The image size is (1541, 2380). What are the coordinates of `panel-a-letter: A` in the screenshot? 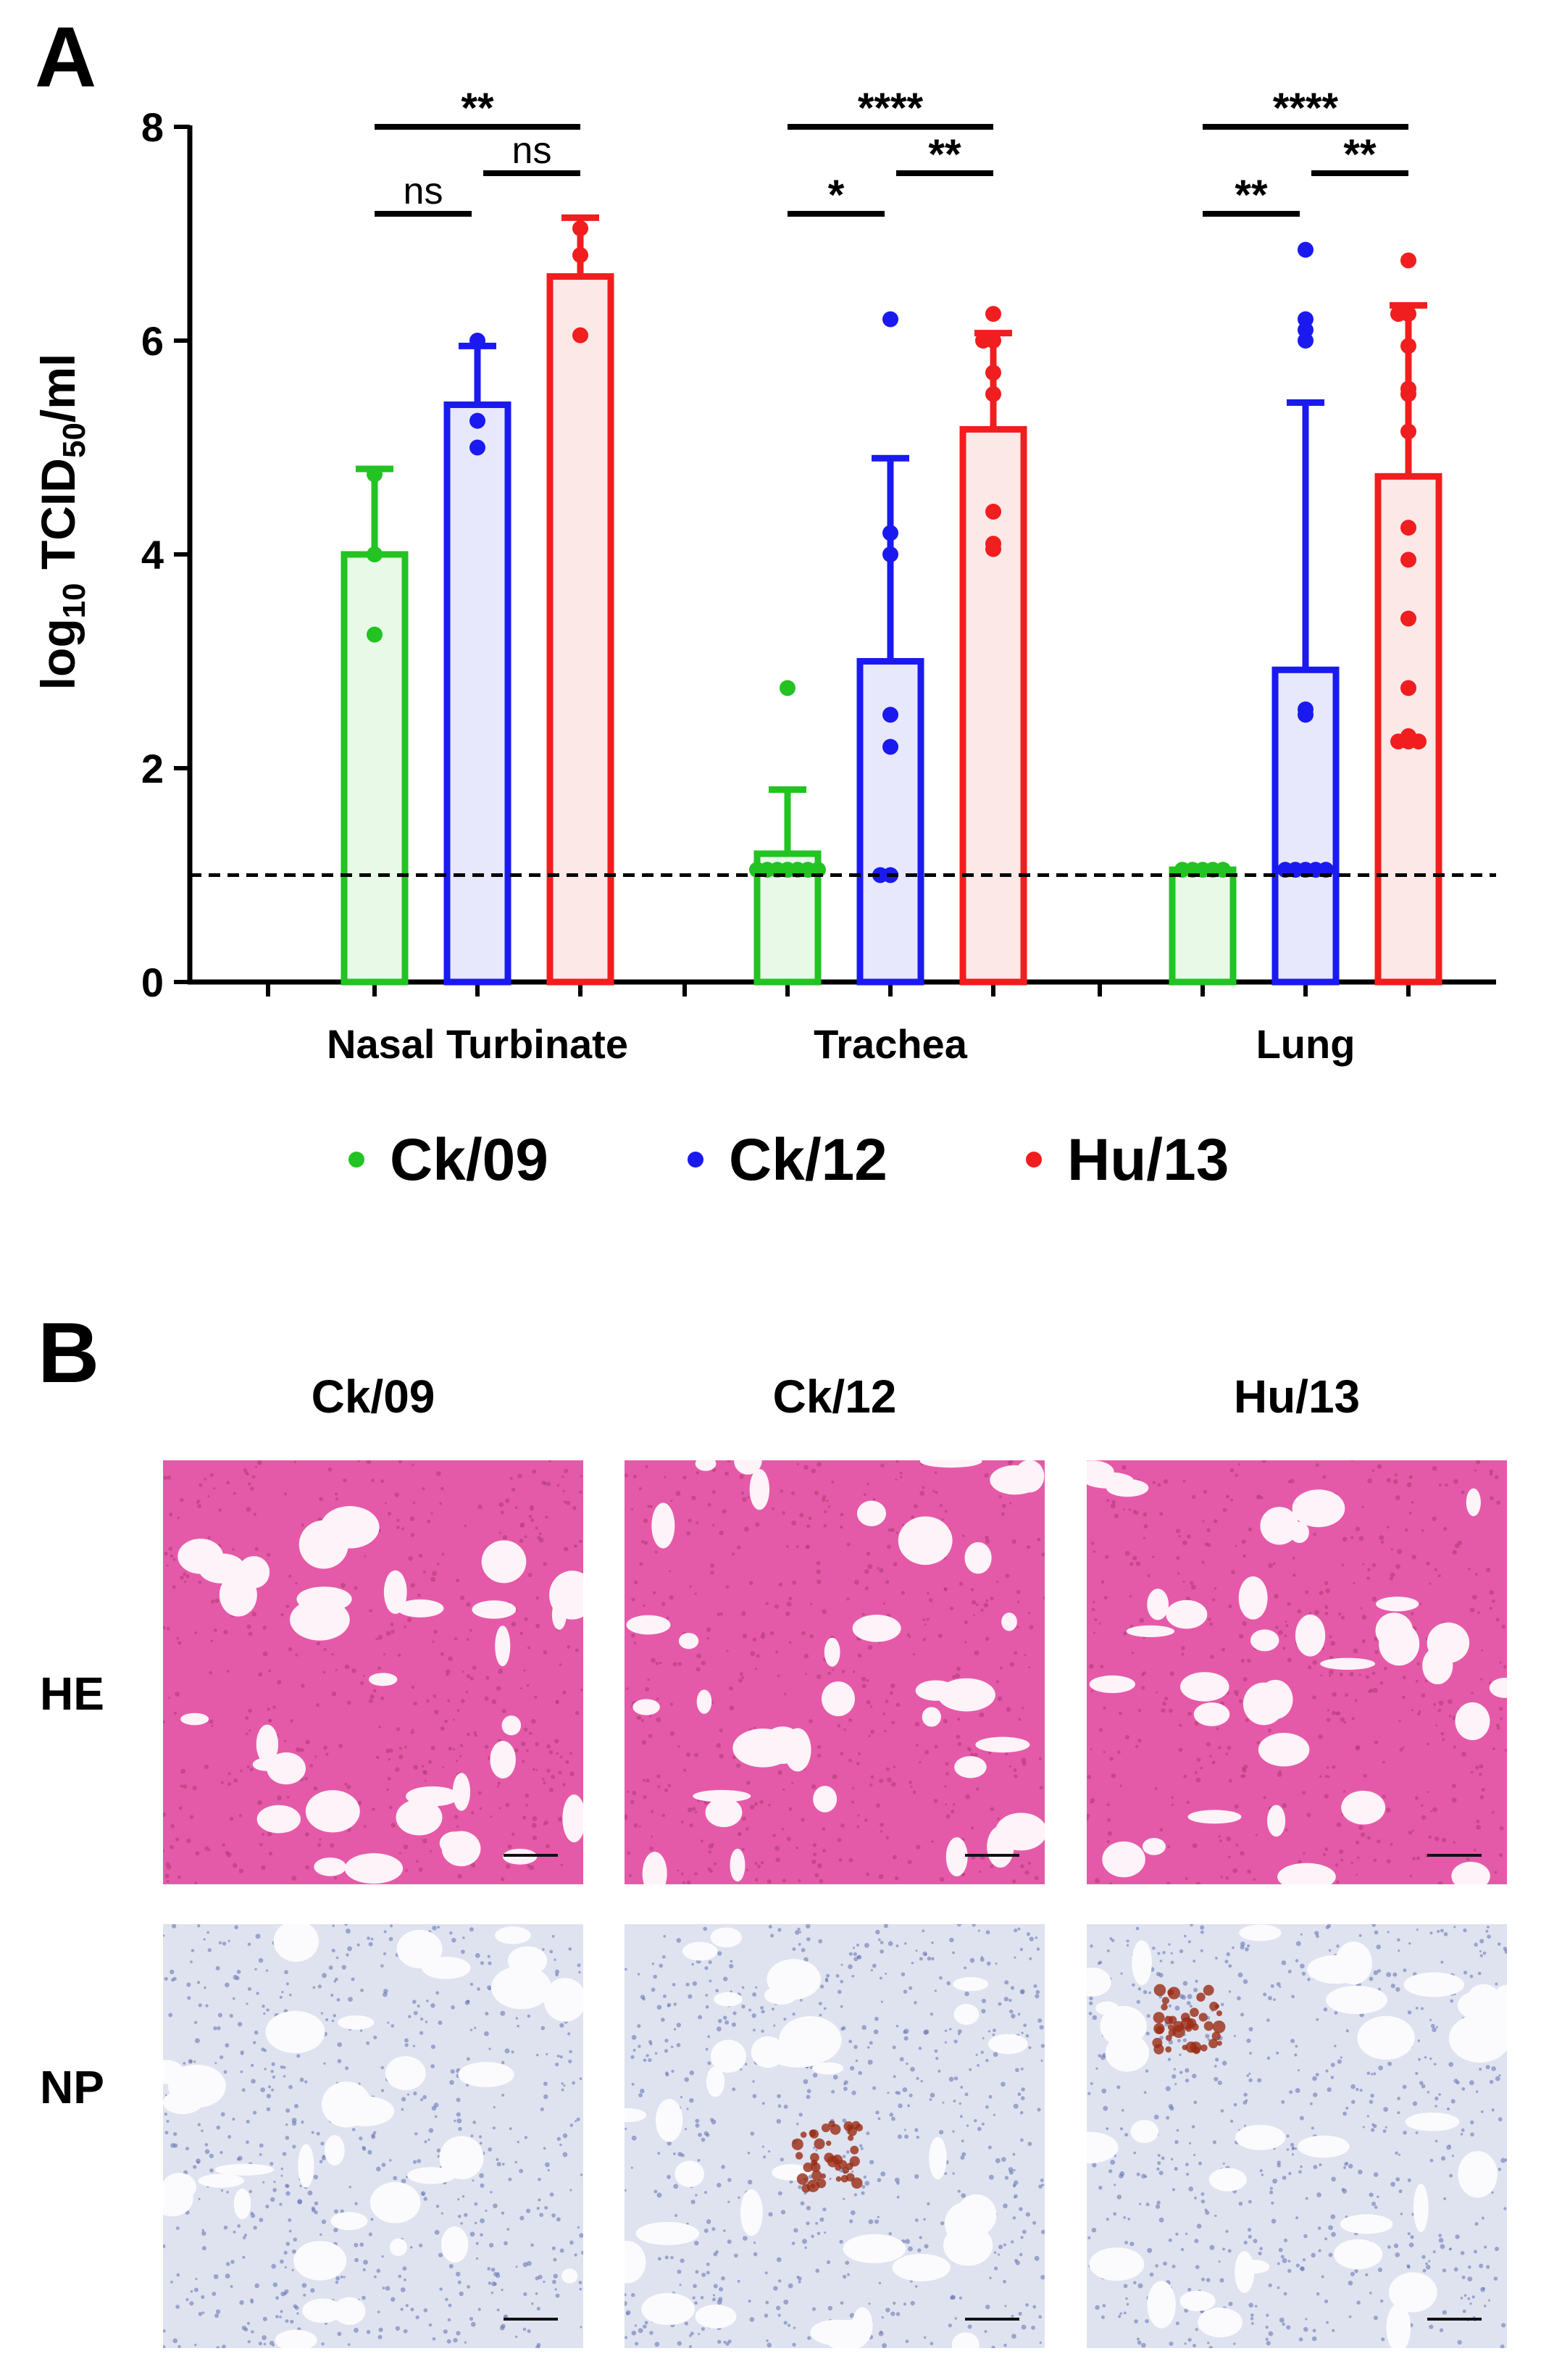 It's located at (66, 57).